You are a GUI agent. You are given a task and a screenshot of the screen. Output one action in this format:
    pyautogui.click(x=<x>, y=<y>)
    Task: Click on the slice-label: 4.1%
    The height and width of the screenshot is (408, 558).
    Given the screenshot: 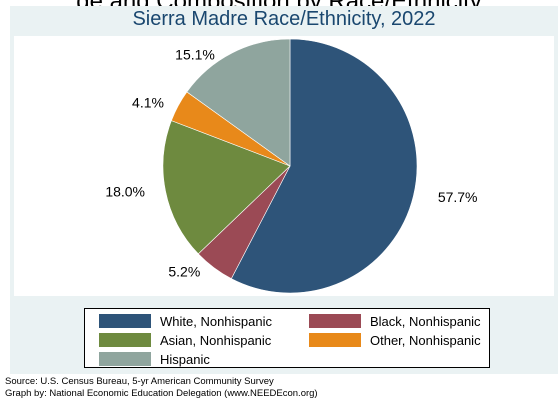 What is the action you would take?
    pyautogui.click(x=148, y=103)
    